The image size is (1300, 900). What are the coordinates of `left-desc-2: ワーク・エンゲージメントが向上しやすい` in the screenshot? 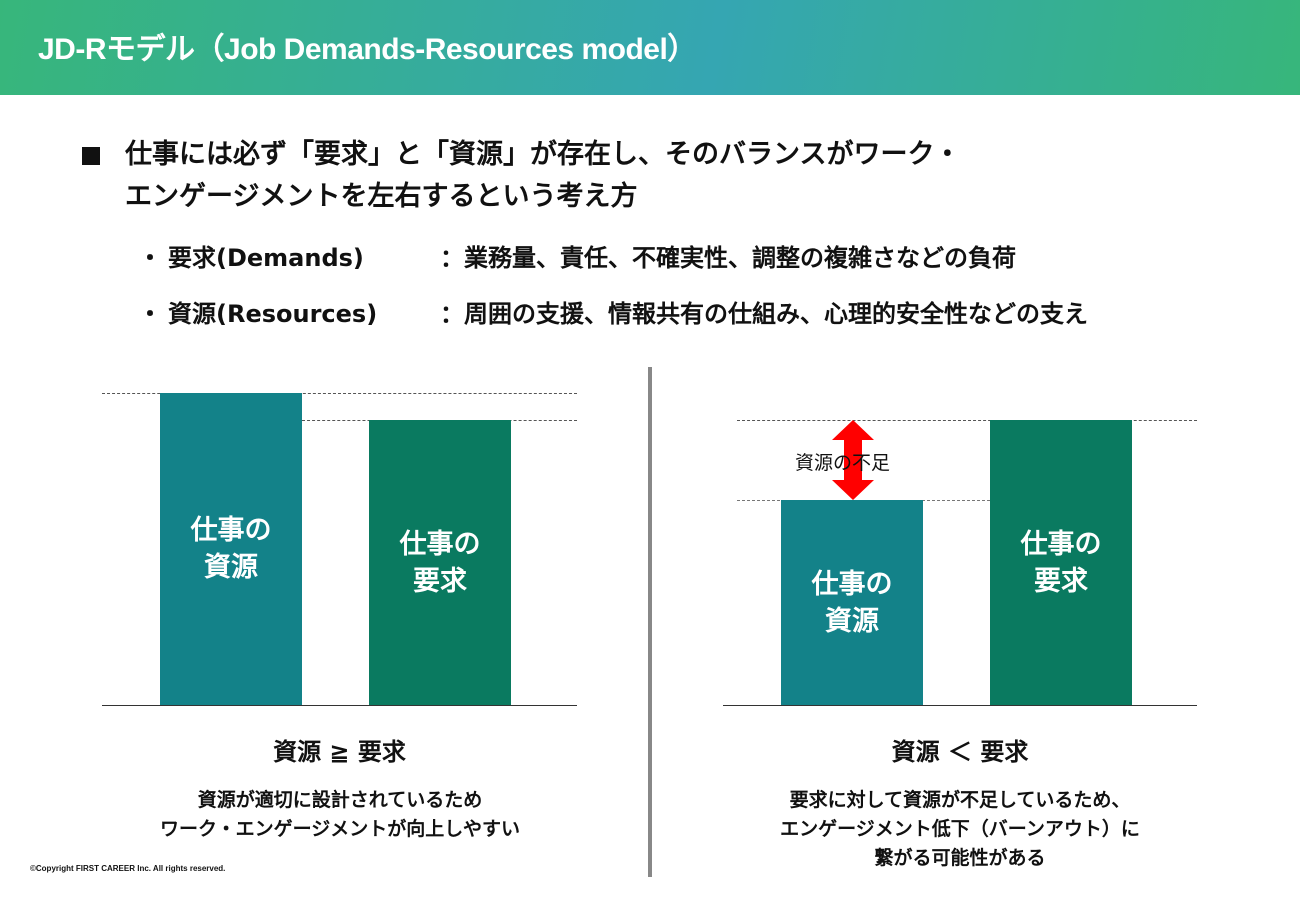 It's located at (340, 829).